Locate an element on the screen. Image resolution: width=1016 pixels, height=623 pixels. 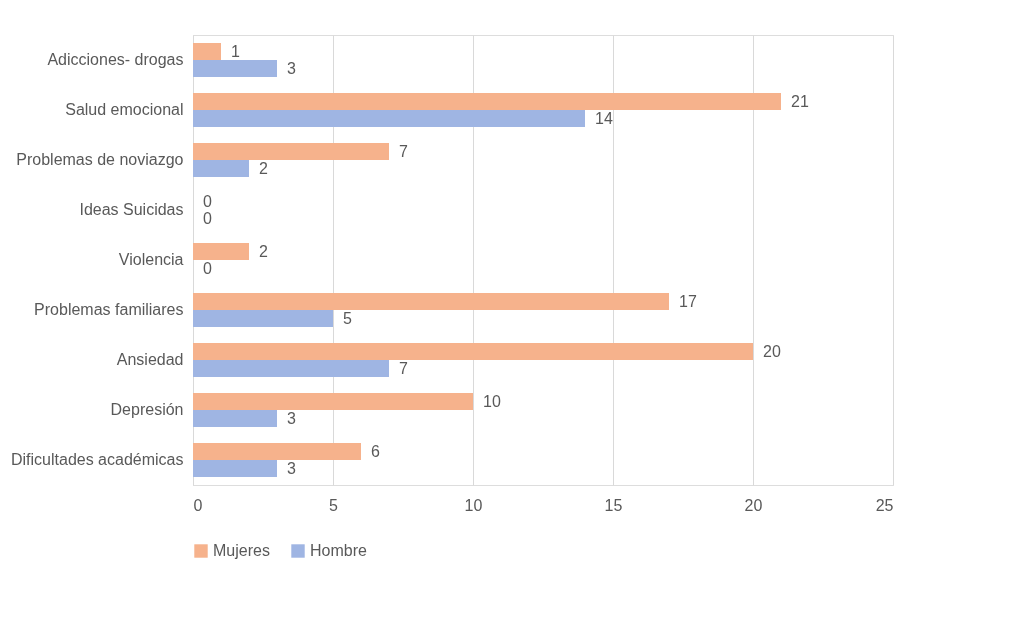
y-tick-label: Problemas de noviazgo is located at coordinates (100, 159).